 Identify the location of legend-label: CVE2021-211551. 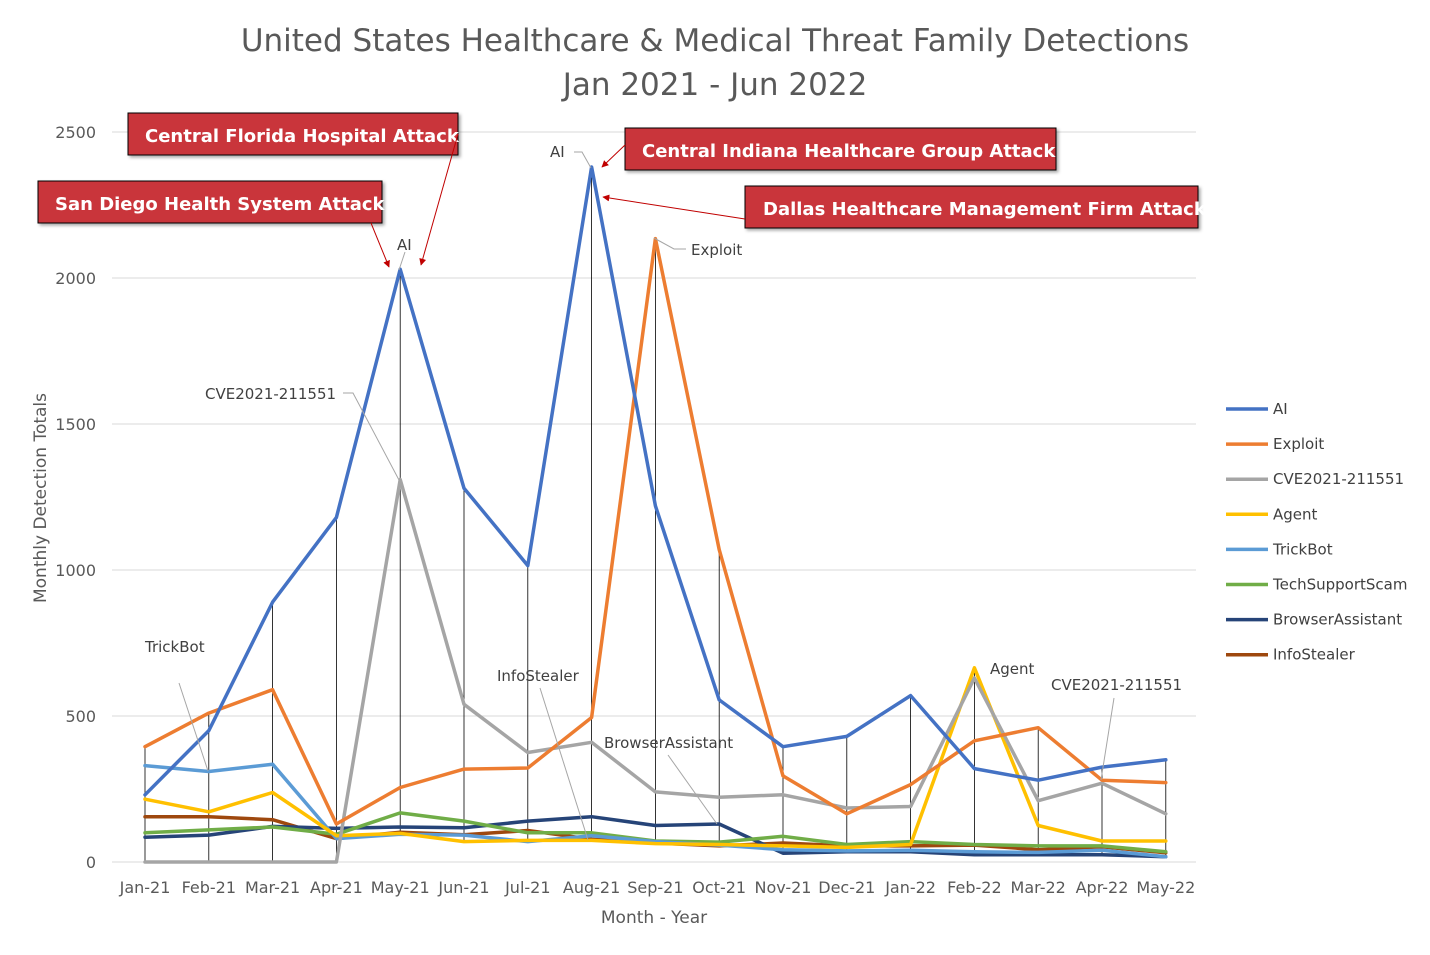
(1338, 479).